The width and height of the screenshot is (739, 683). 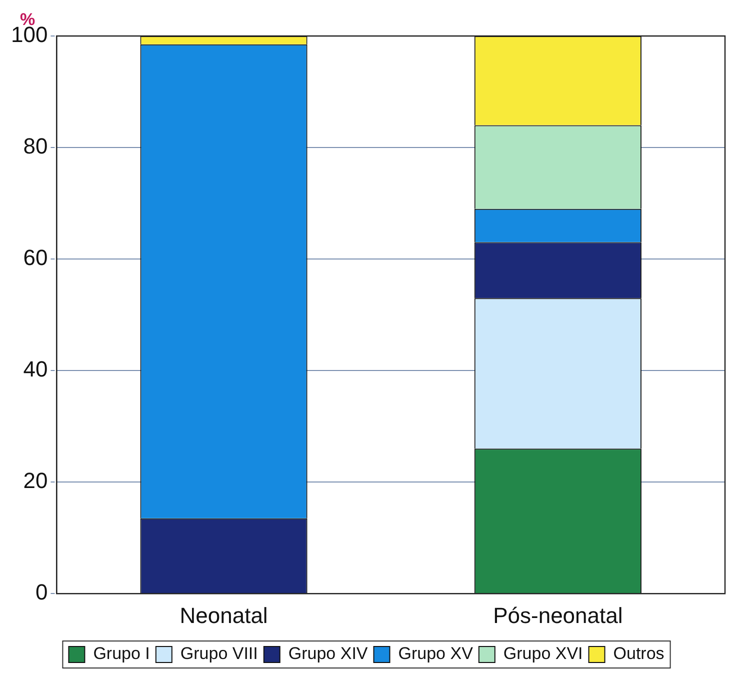 I want to click on legend-label: Grupo XIV, so click(x=328, y=654).